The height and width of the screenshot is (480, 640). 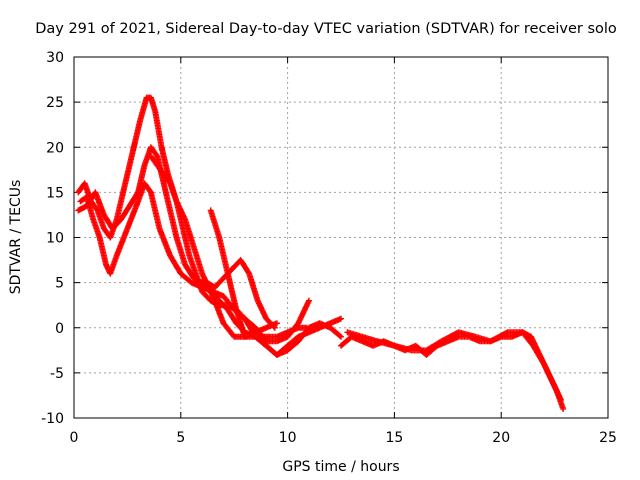 What do you see at coordinates (454, 366) in the screenshot?
I see `series-arc-g` at bounding box center [454, 366].